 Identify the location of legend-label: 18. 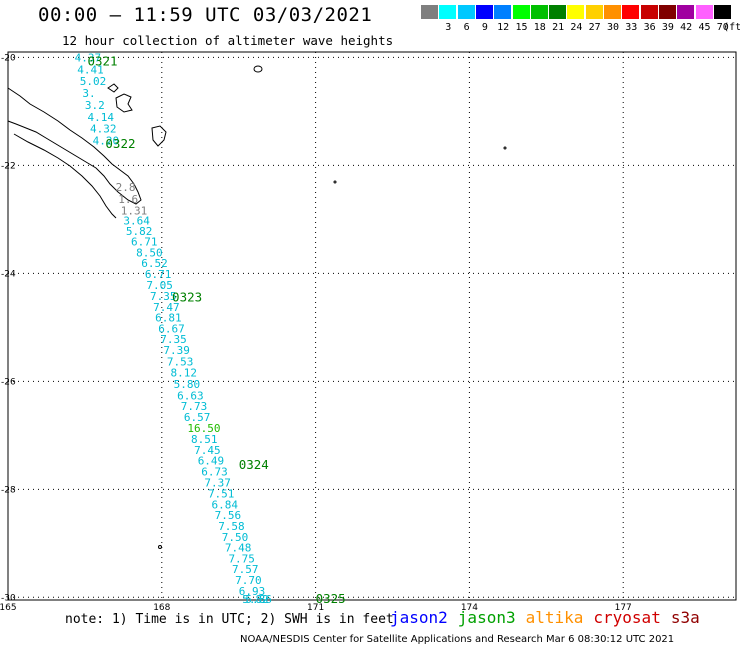
(539, 27).